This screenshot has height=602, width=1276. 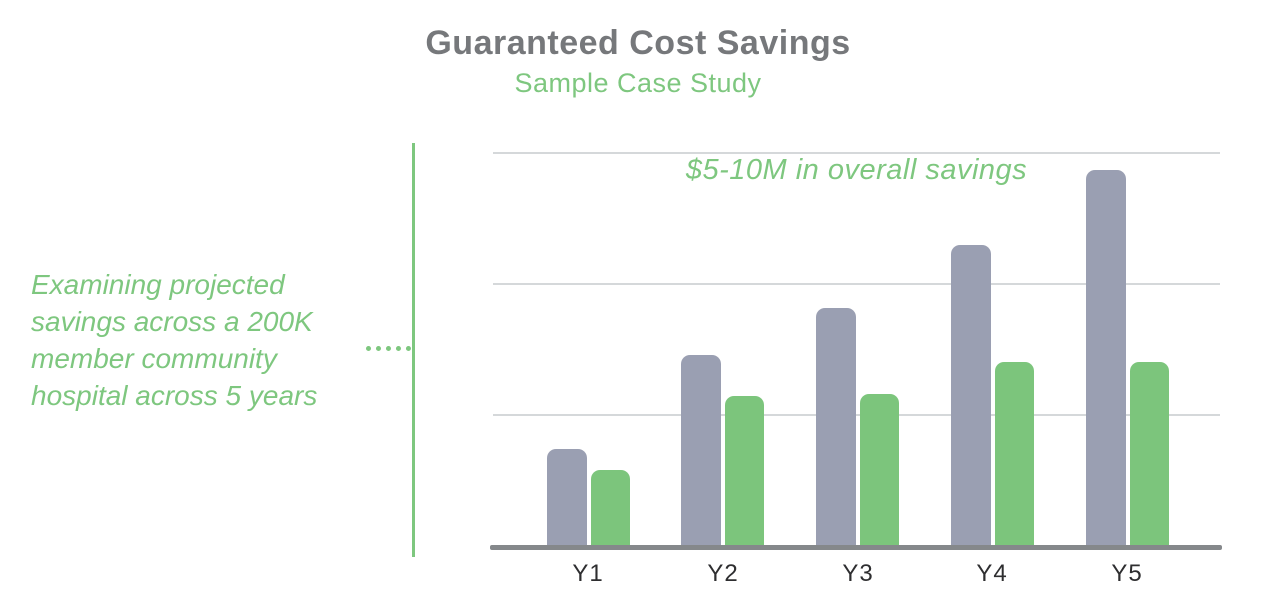 What do you see at coordinates (174, 395) in the screenshot?
I see `side-note-line-4: hospital across 5 years` at bounding box center [174, 395].